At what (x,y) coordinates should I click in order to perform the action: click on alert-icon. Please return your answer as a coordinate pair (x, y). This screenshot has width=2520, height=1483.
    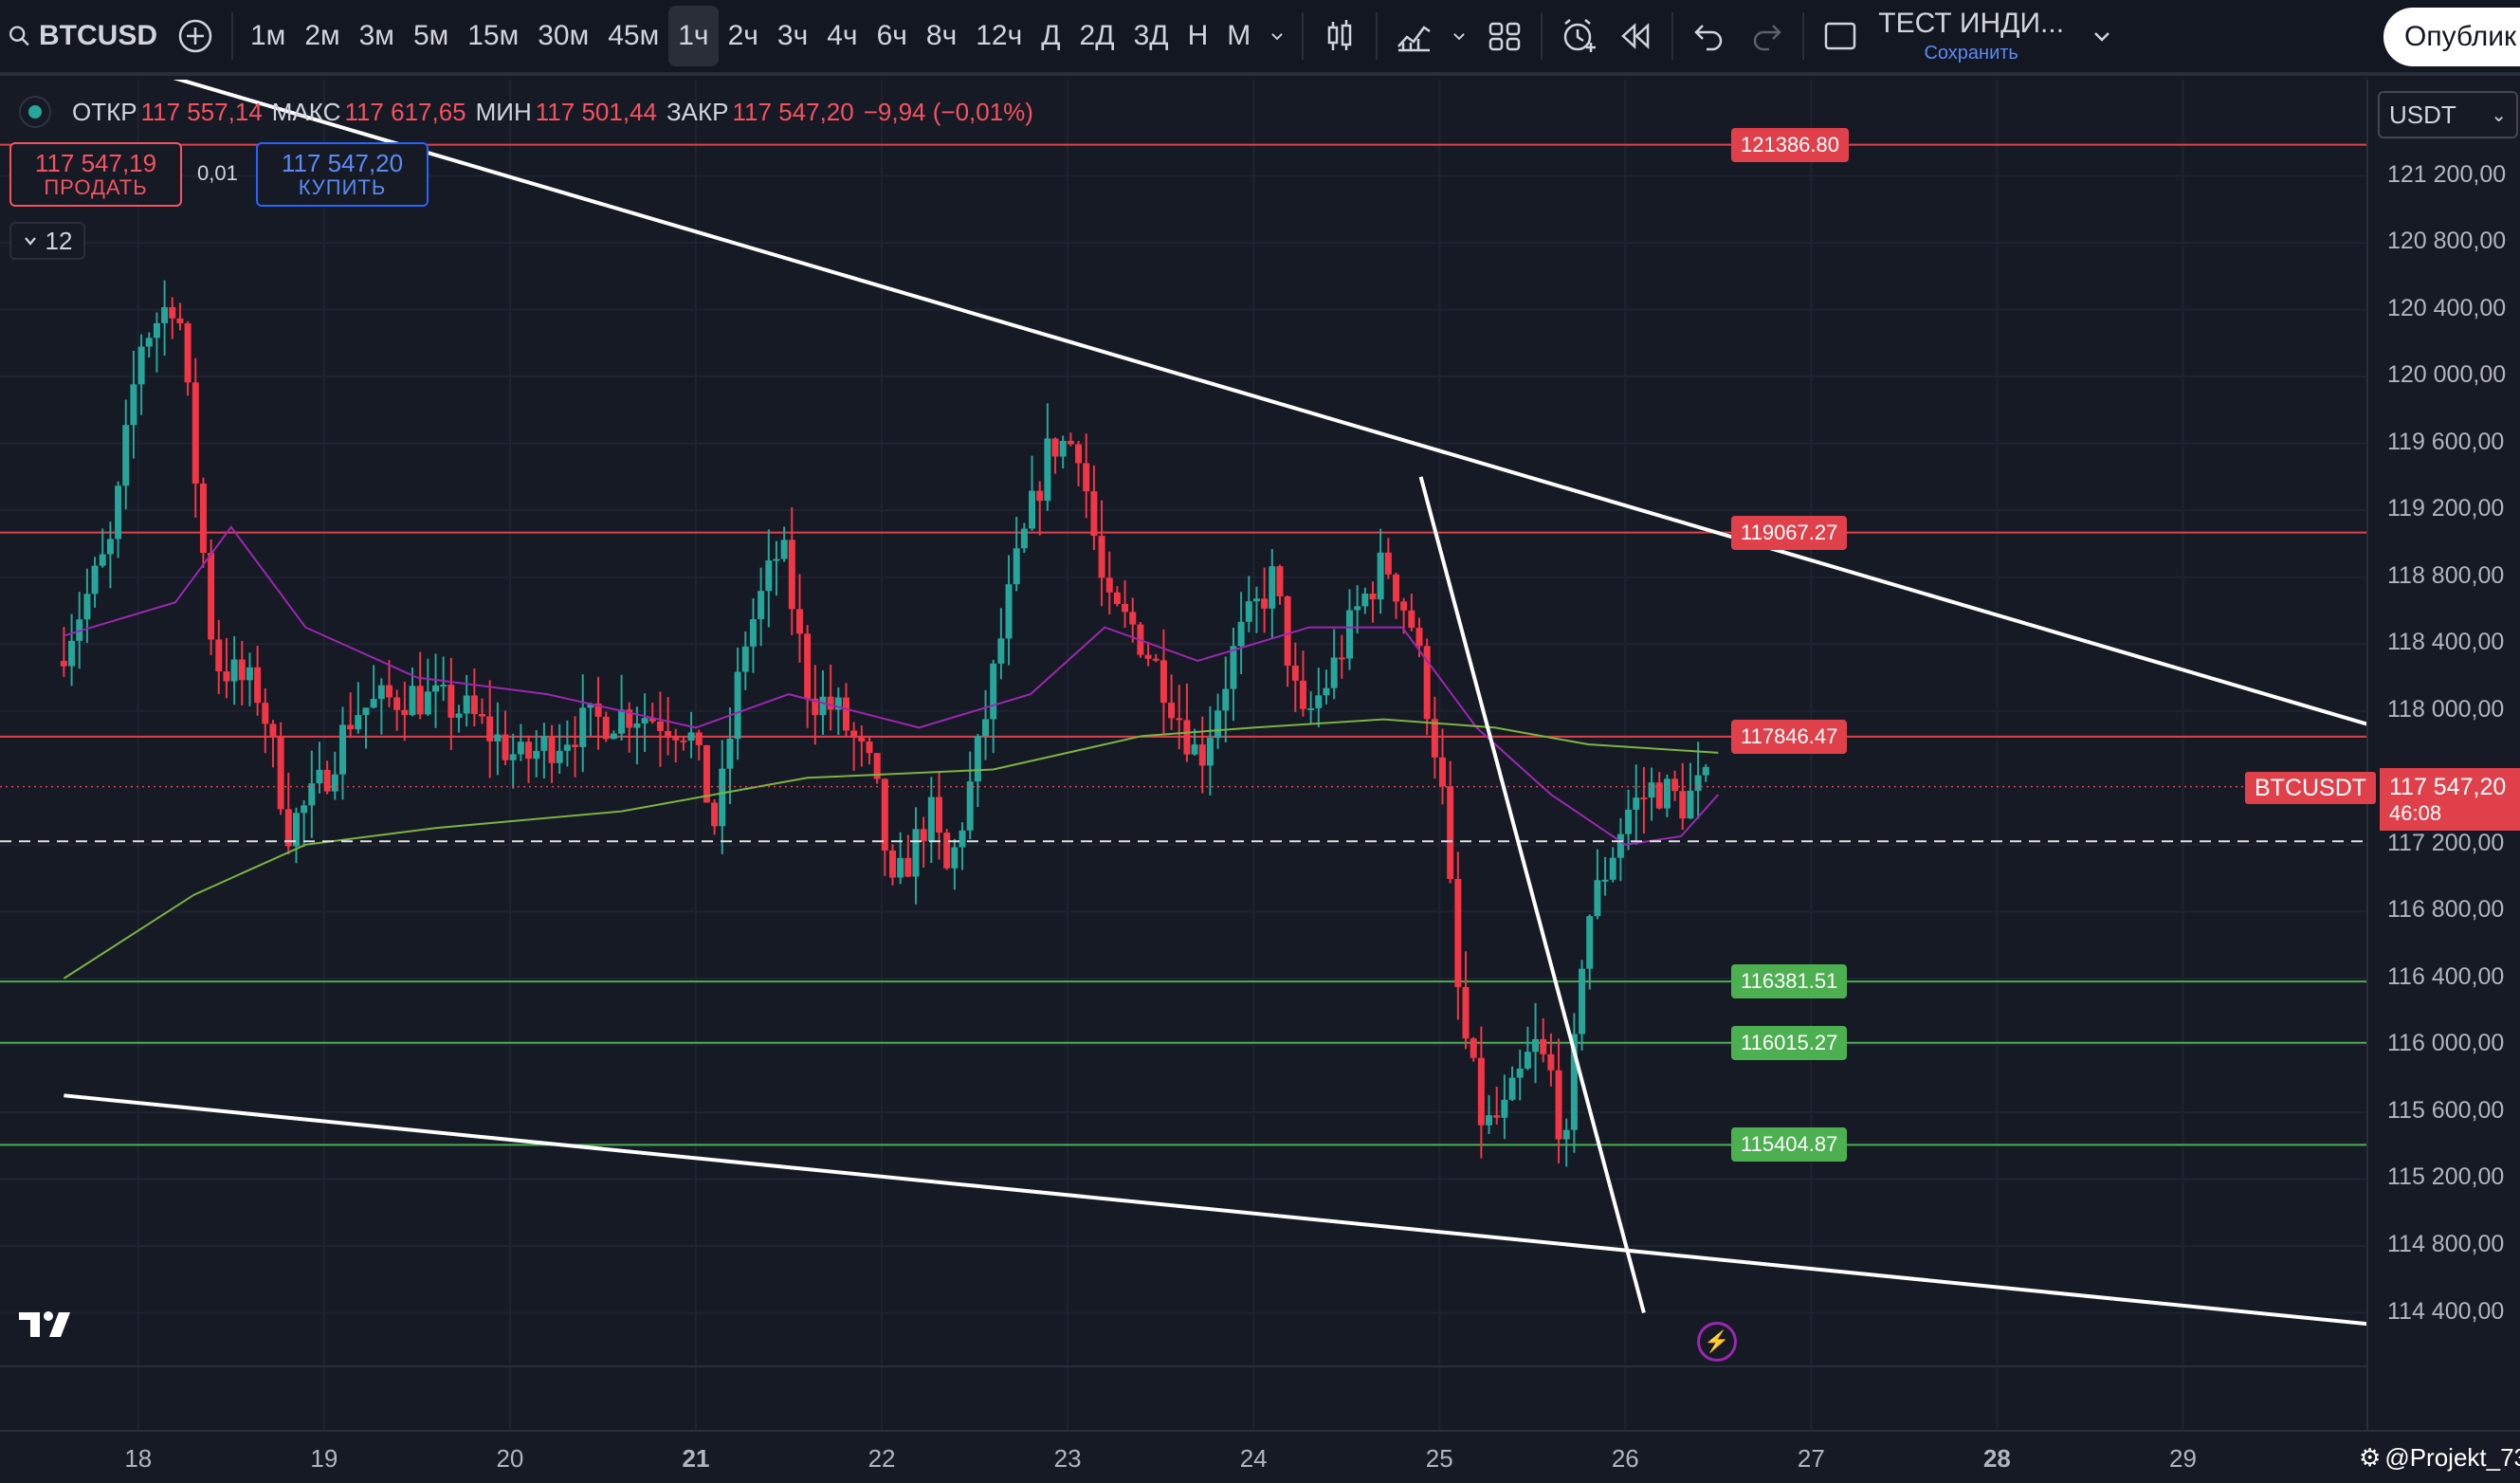
    Looking at the image, I should click on (1580, 35).